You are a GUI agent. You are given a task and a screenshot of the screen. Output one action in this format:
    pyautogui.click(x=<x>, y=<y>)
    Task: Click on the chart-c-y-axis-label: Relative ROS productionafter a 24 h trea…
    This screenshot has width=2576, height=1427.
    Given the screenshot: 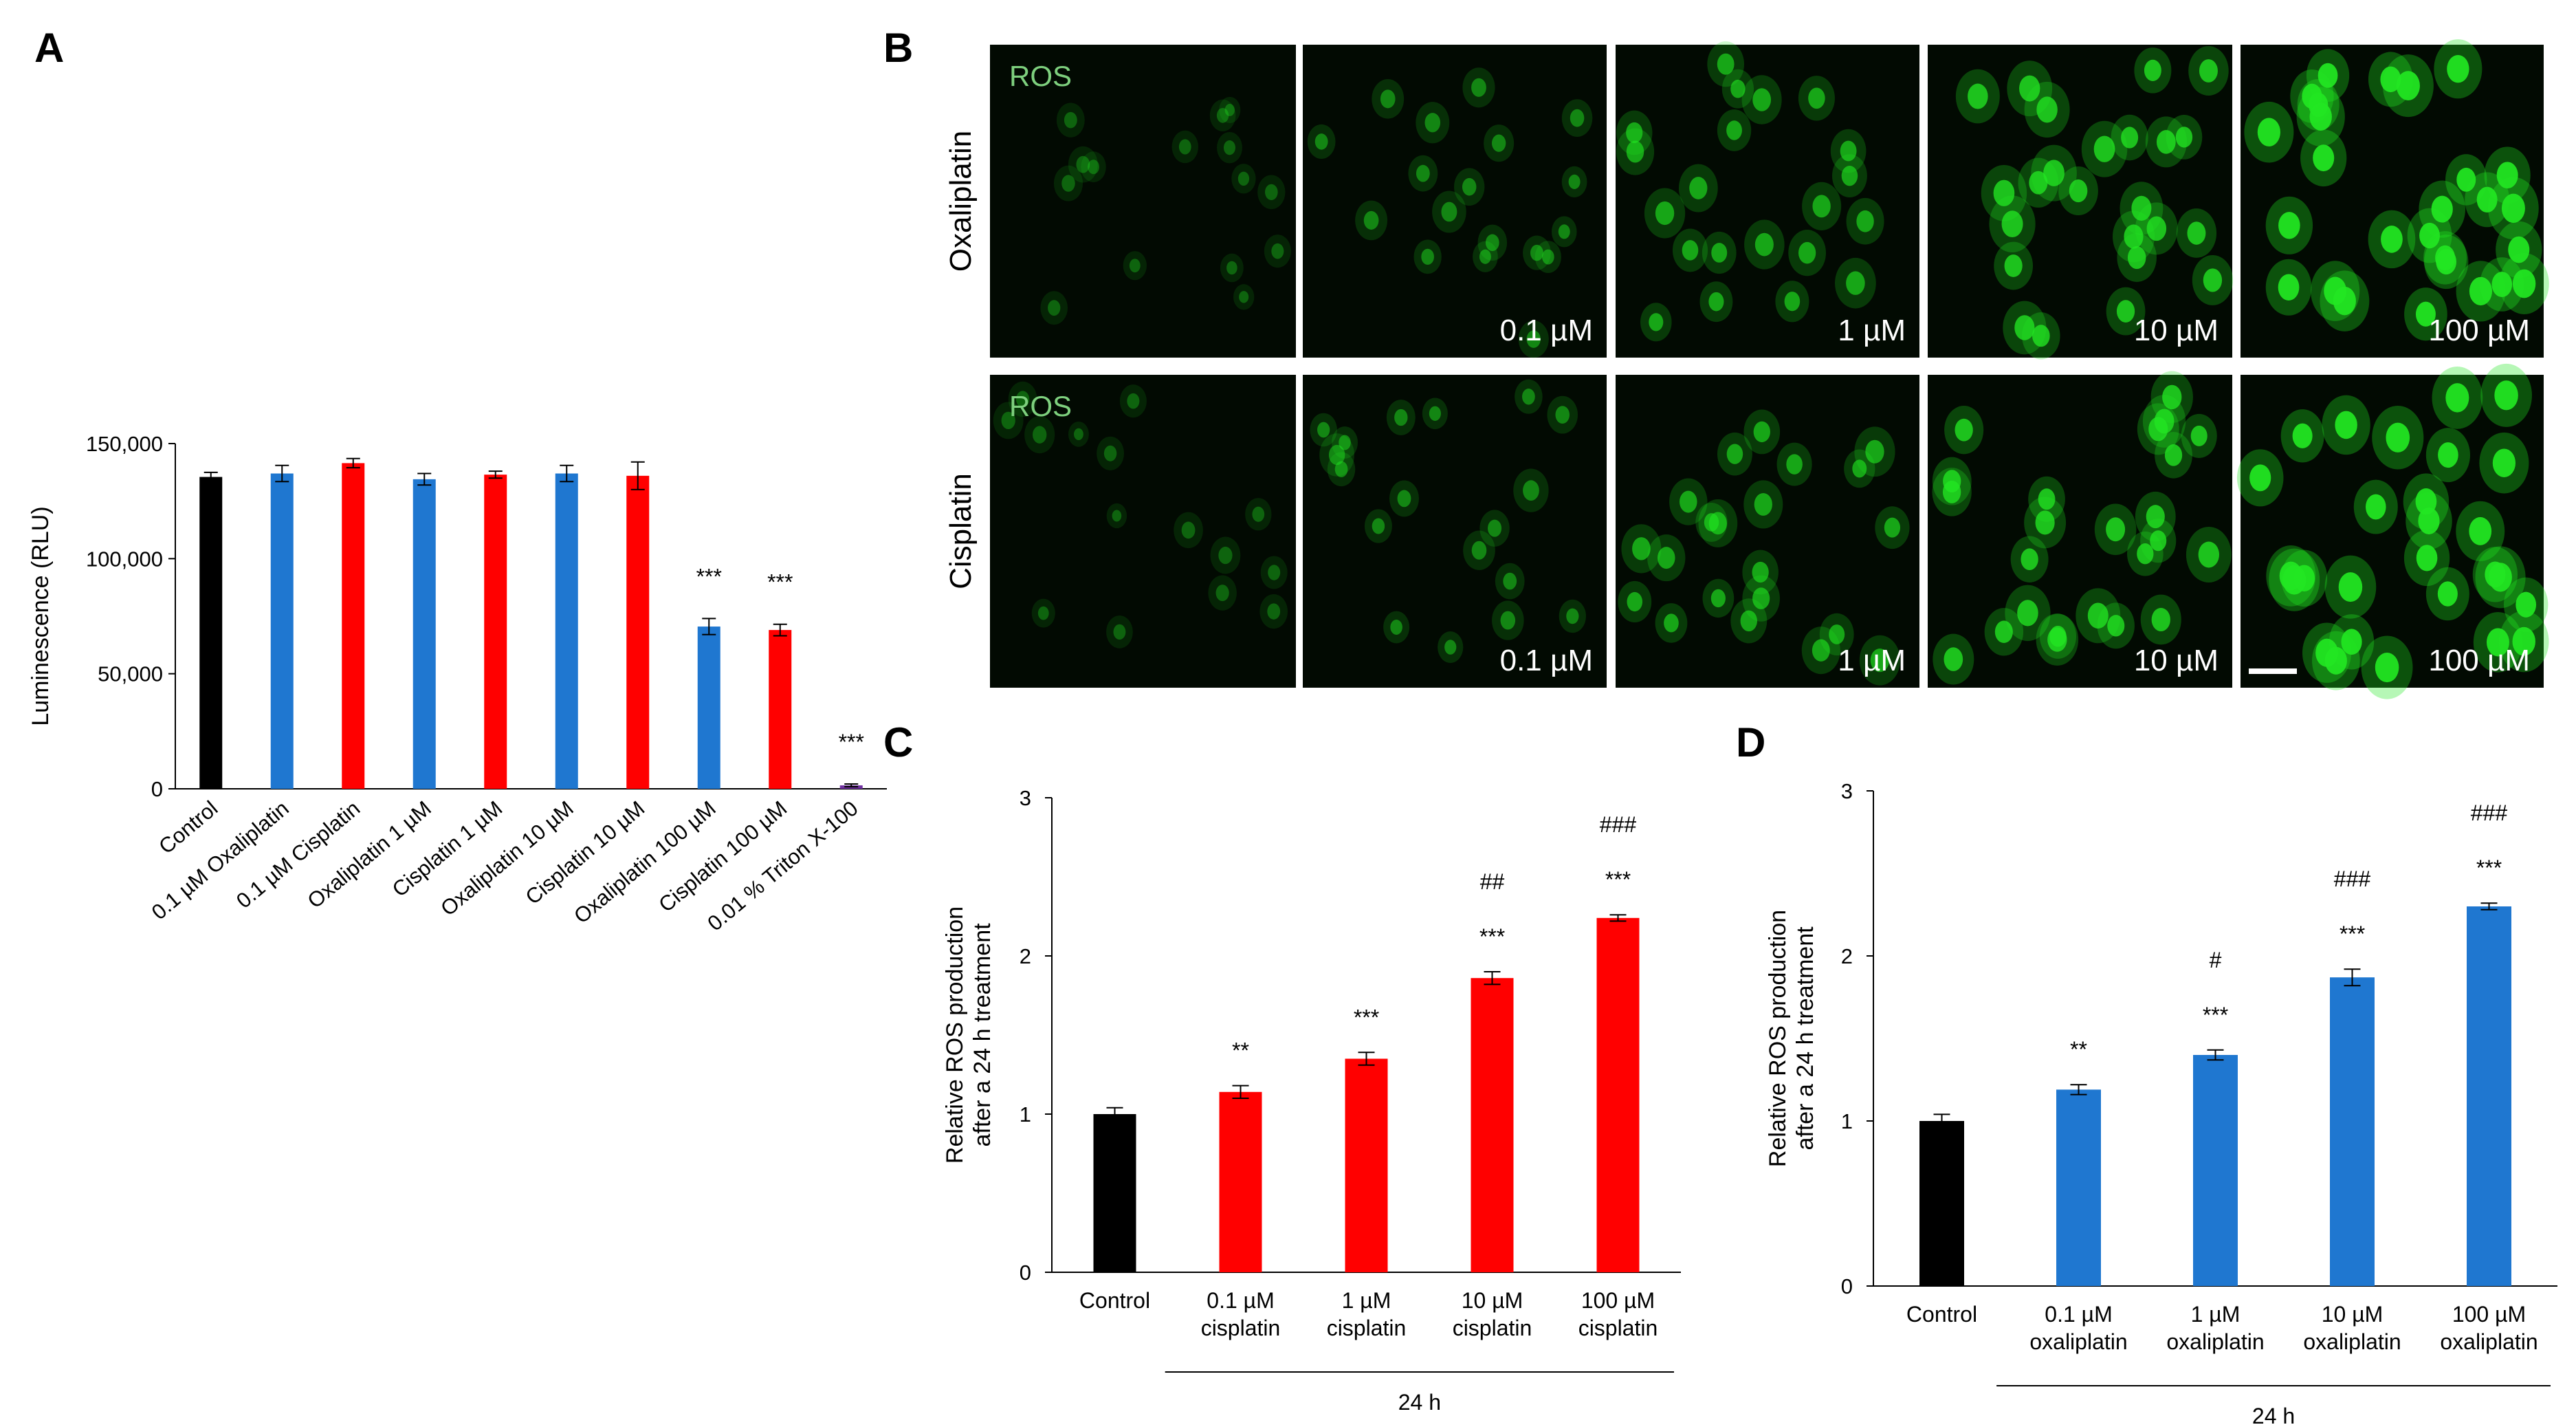 What is the action you would take?
    pyautogui.click(x=968, y=1035)
    